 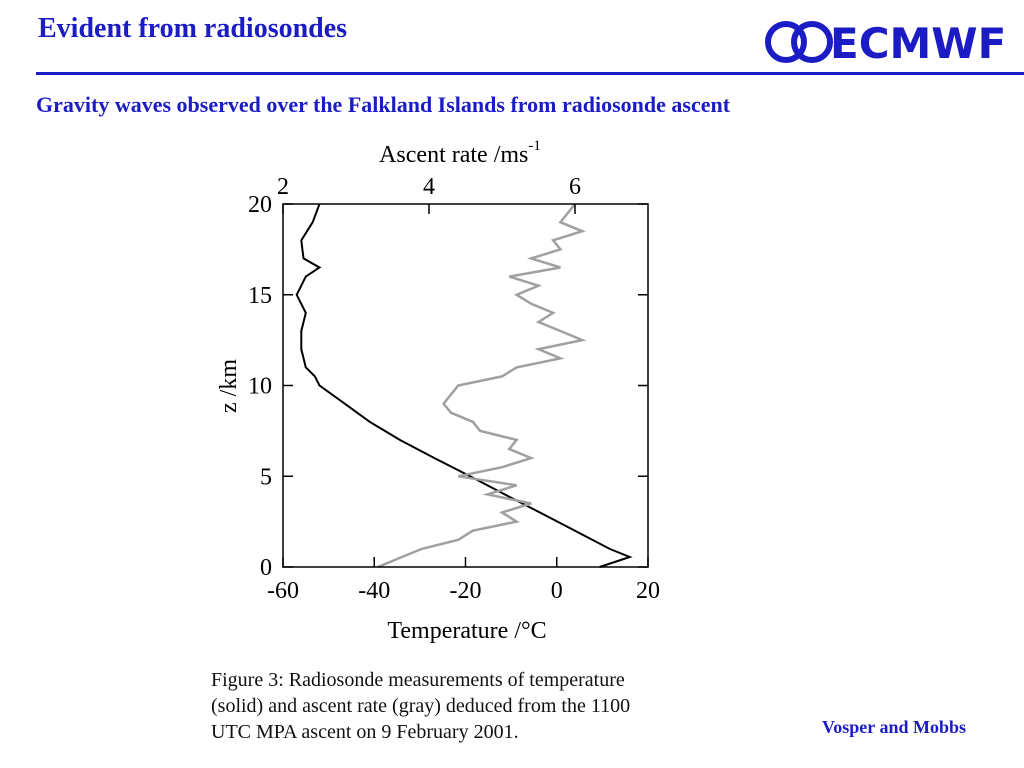 What do you see at coordinates (283, 187) in the screenshot?
I see `x2-tick-label: 2` at bounding box center [283, 187].